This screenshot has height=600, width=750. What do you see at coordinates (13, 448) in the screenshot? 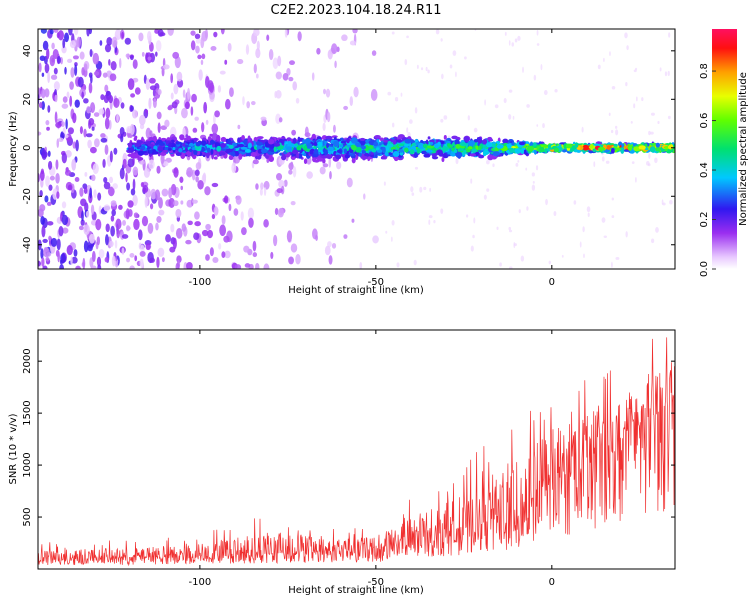
I see `snr-y-label: SNR (10 * v/v)` at bounding box center [13, 448].